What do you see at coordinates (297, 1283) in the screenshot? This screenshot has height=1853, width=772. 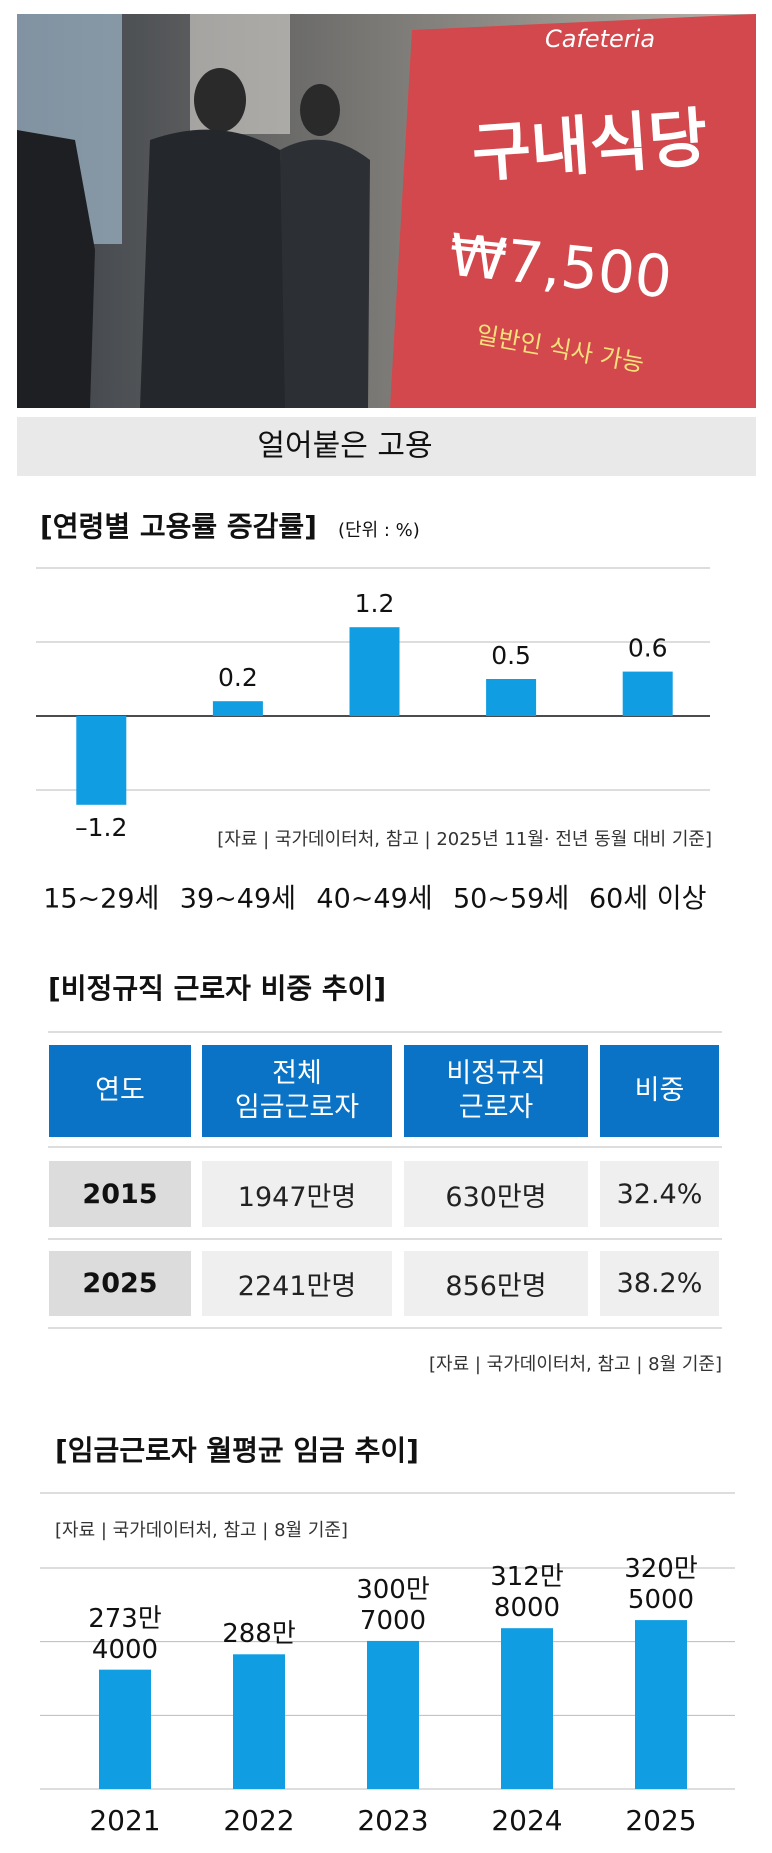 I see `table-cell: 2241만명` at bounding box center [297, 1283].